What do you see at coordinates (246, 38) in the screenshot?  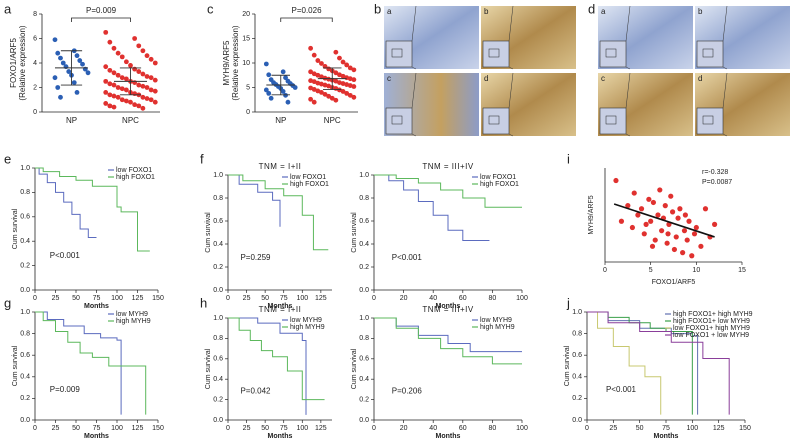 I see `y-tick-label: 15` at bounding box center [246, 38].